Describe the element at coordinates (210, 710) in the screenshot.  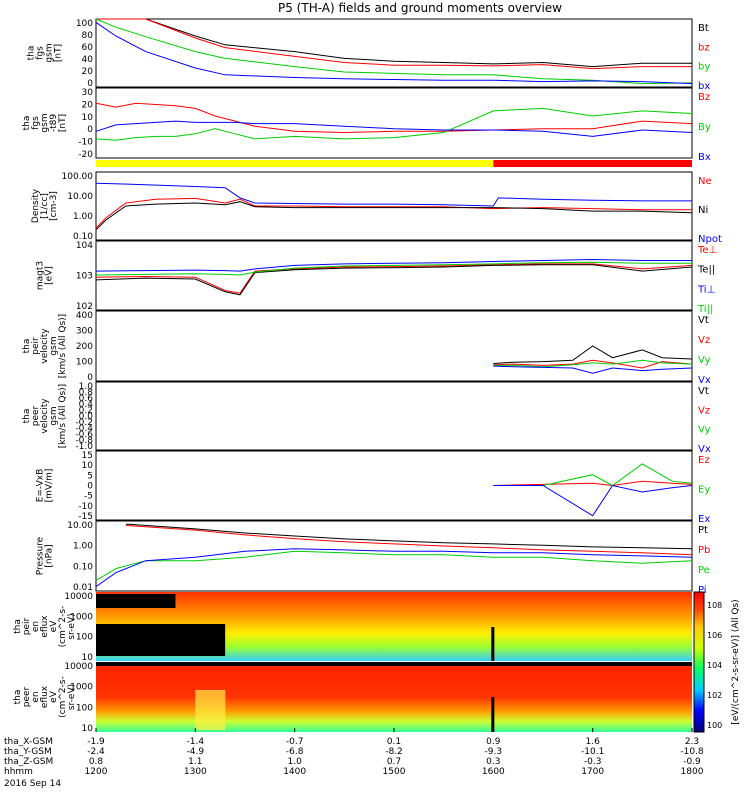
I see `spectrogram-feature` at that location.